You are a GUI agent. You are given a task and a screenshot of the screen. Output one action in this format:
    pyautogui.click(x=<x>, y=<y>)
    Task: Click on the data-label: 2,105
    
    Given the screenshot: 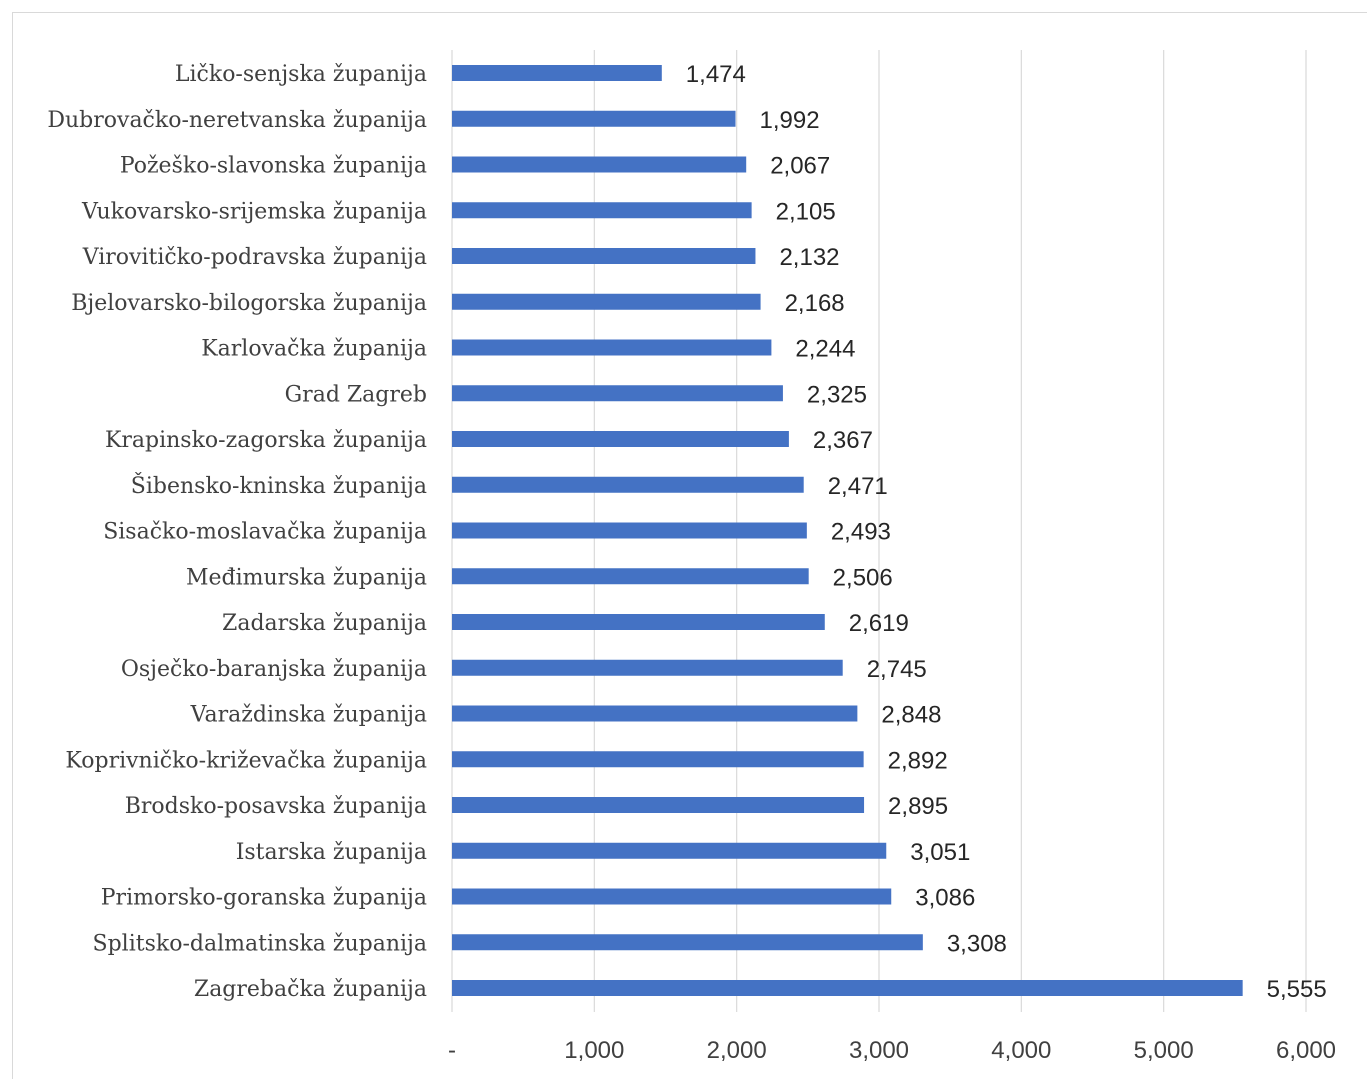 What is the action you would take?
    pyautogui.click(x=806, y=211)
    